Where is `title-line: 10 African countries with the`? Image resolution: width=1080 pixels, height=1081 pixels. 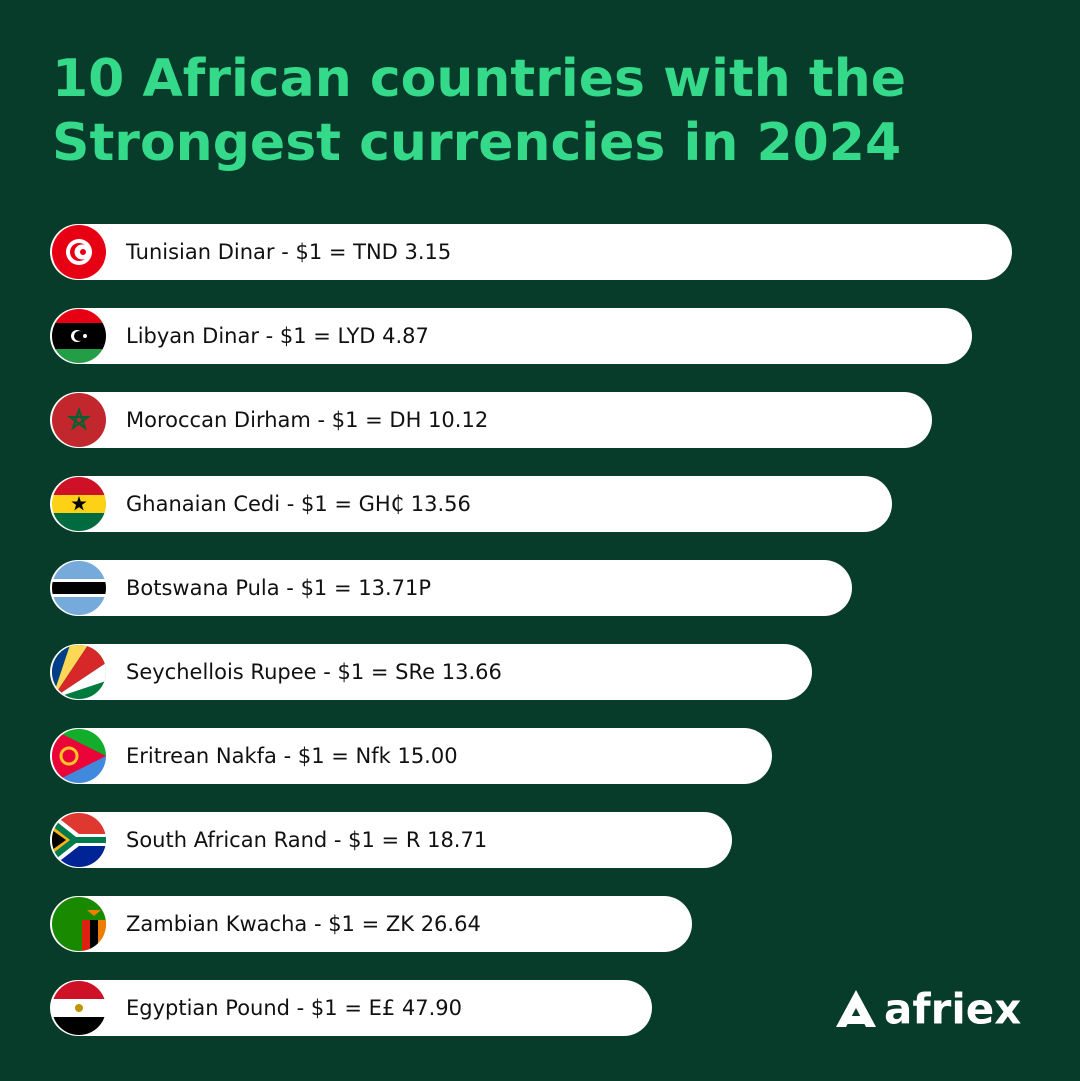 title-line: 10 African countries with the is located at coordinates (479, 79).